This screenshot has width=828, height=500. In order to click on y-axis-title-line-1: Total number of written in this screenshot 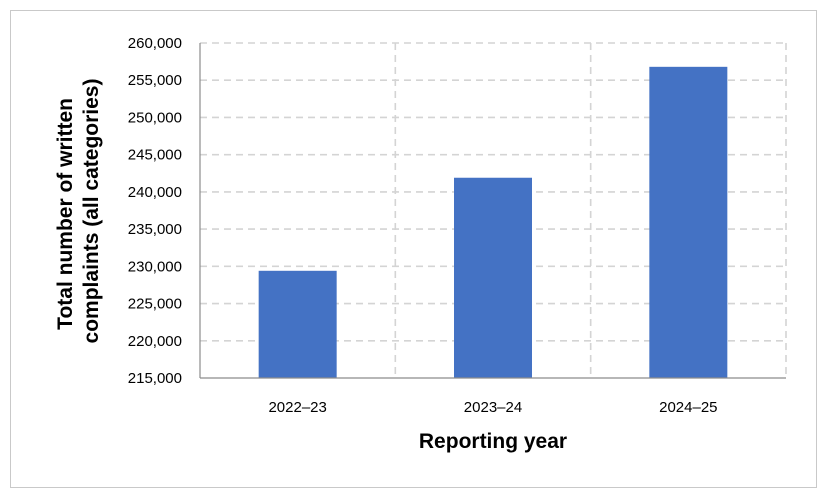, I will do `click(65, 214)`.